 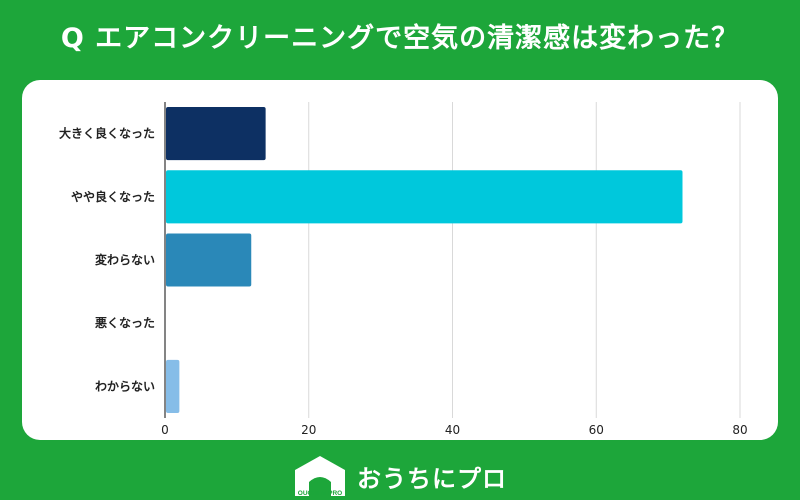 What do you see at coordinates (432, 478) in the screenshot?
I see `brand-name: おうちにプロ` at bounding box center [432, 478].